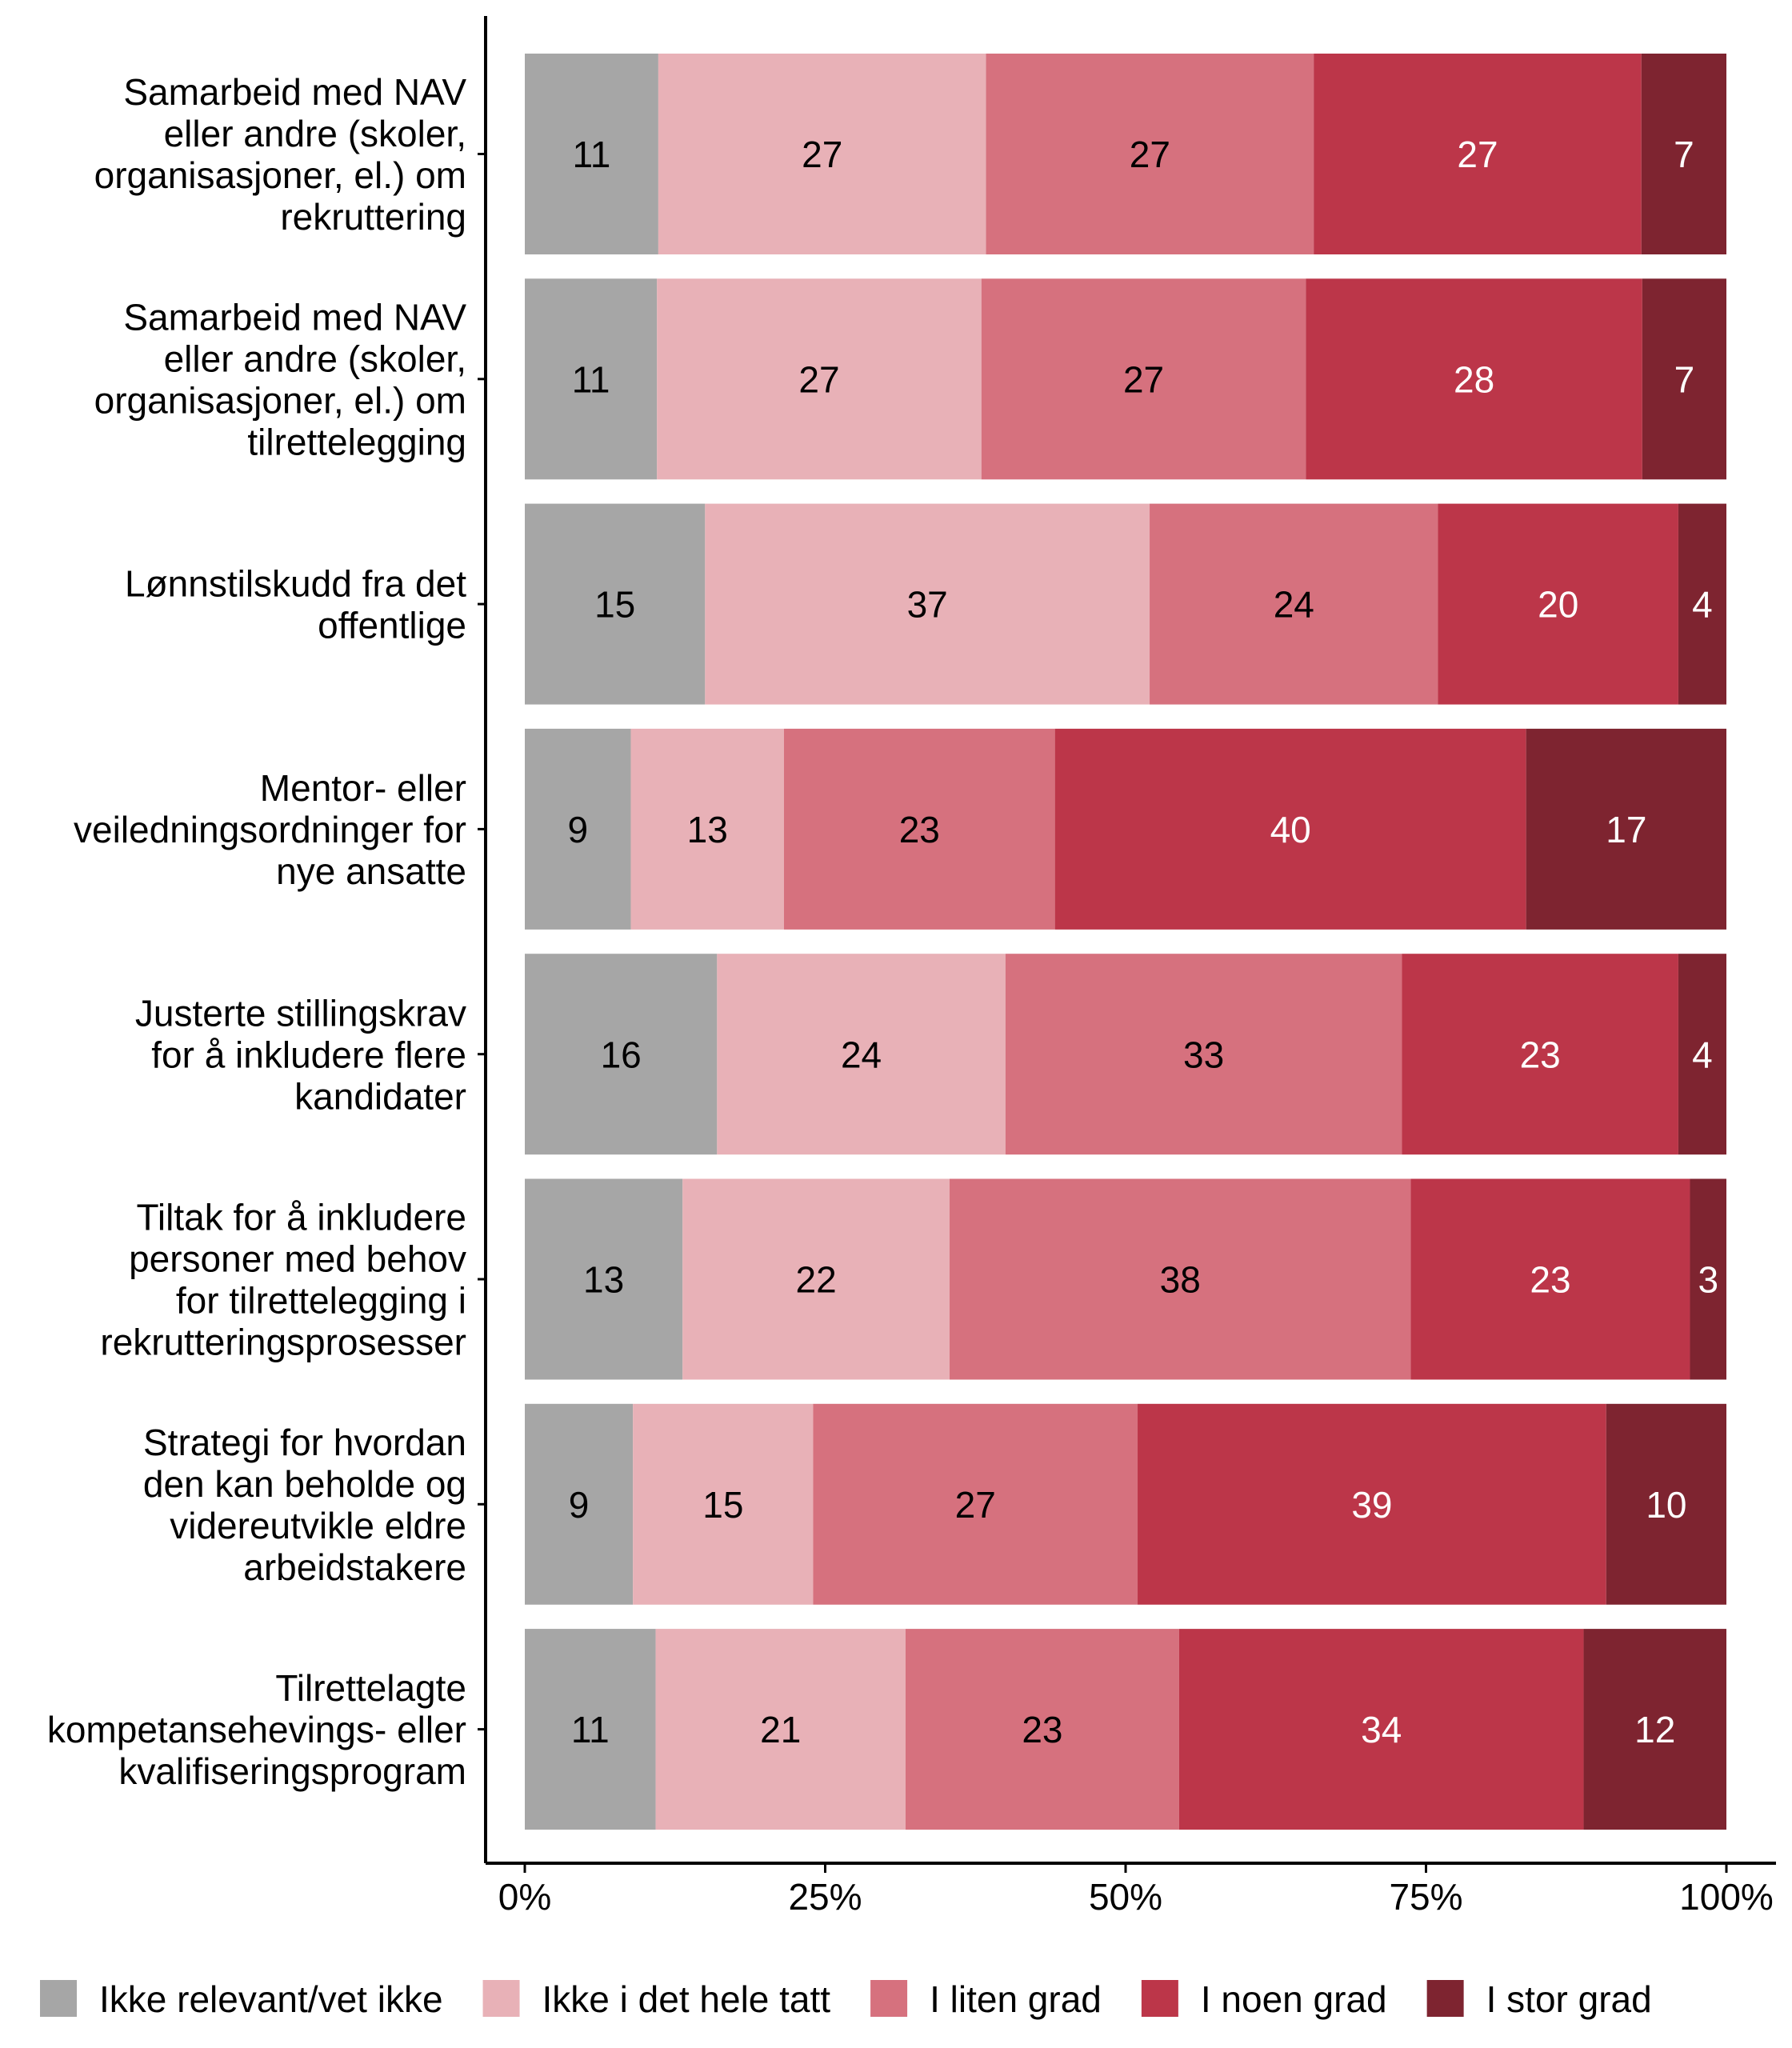 This screenshot has height=2048, width=1792. Describe the element at coordinates (295, 604) in the screenshot. I see `category-label: Lønnstilskudd fra det offentlige` at that location.